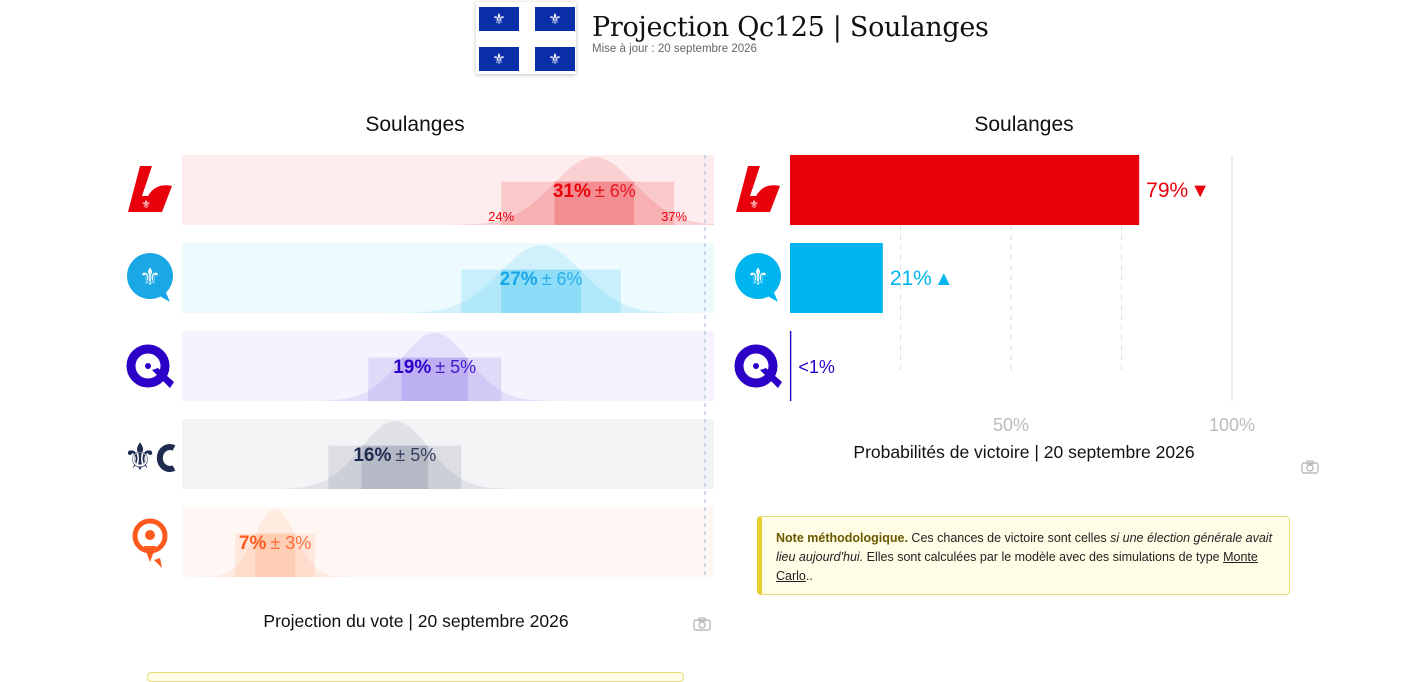  Describe the element at coordinates (519, 279) in the screenshot. I see `vote-value: 27%` at that location.